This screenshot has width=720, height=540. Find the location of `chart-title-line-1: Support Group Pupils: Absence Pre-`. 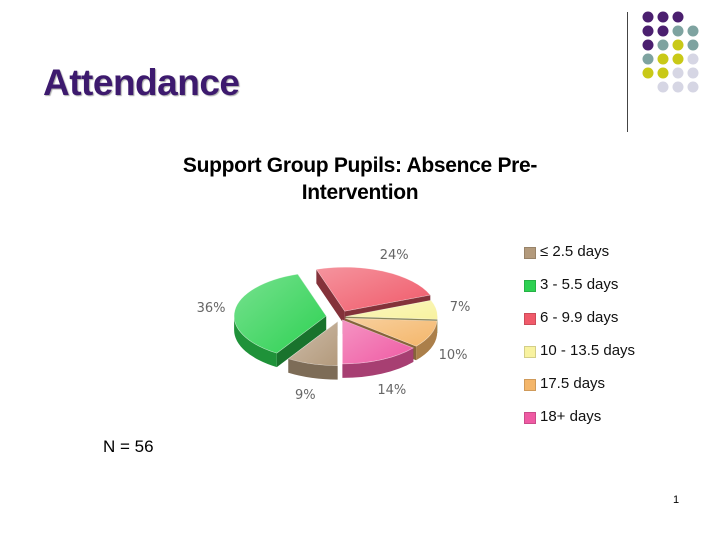

chart-title-line-1: Support Group Pupils: Absence Pre- is located at coordinates (360, 165).